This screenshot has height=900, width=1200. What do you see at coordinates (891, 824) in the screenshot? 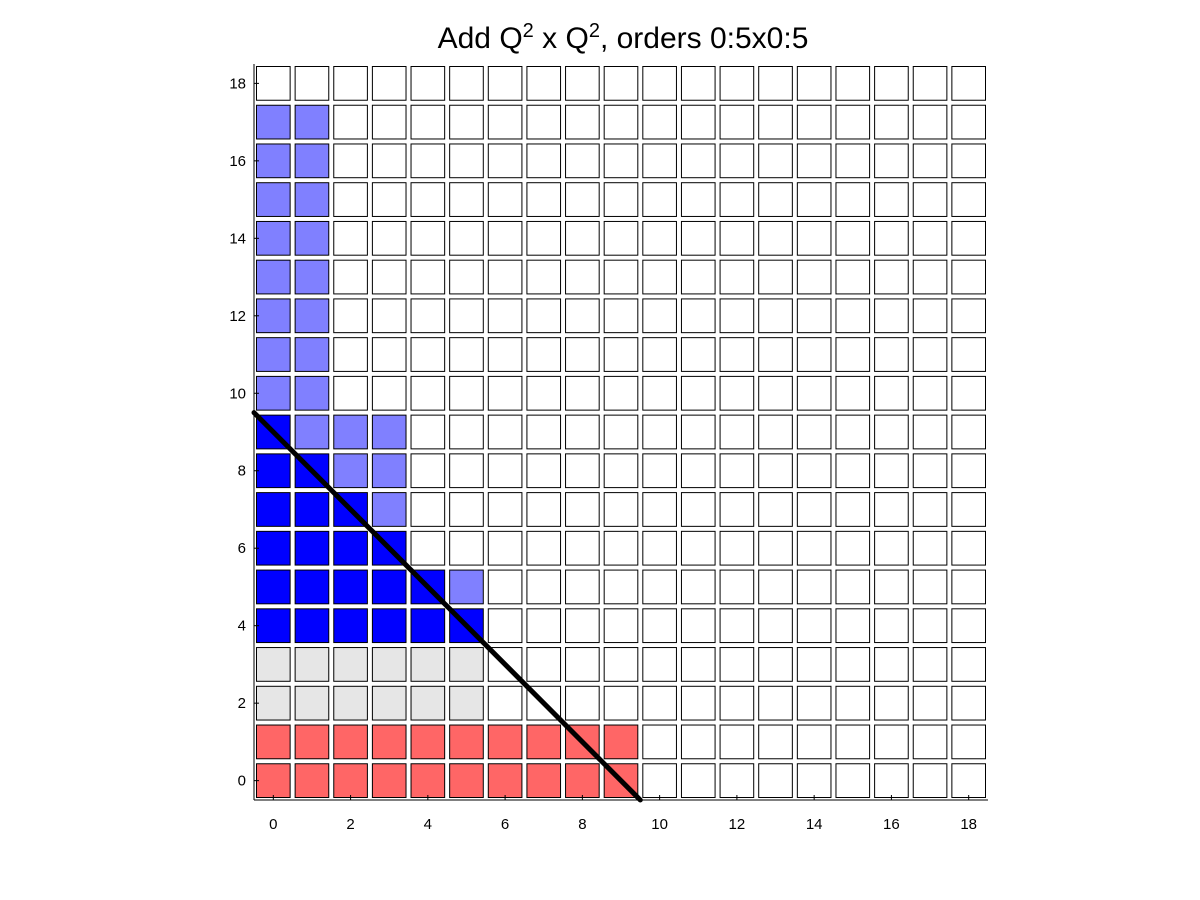
I see `x-tick-label: 16` at bounding box center [891, 824].